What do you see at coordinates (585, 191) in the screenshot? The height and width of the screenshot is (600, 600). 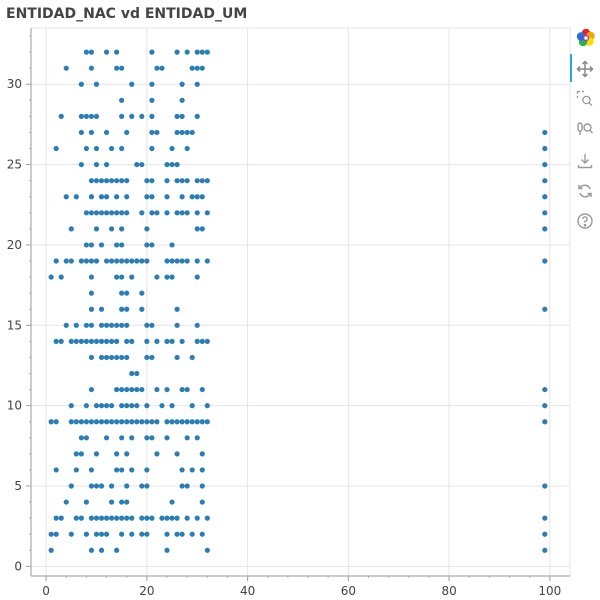 I see `reset-tool-icon` at bounding box center [585, 191].